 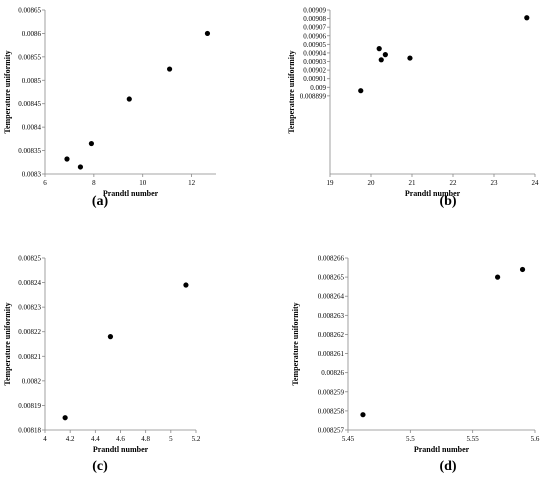 I want to click on x-tick-label: 19, so click(x=331, y=183).